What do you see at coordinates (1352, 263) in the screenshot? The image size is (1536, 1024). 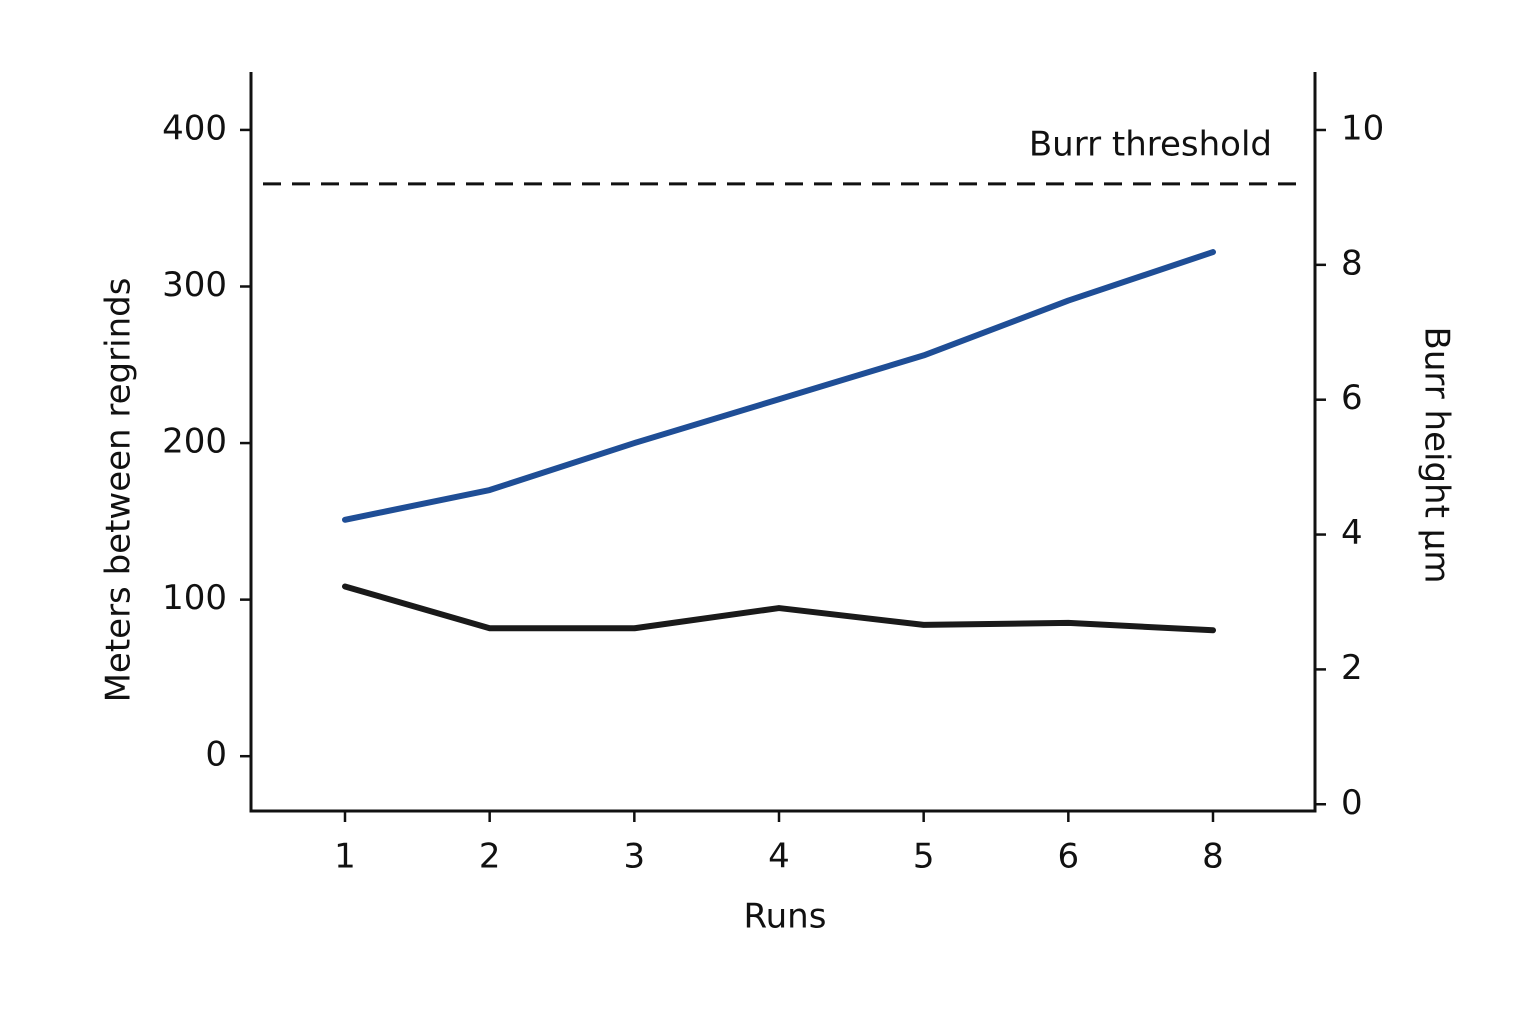 I see `y2-tick-label: 8` at bounding box center [1352, 263].